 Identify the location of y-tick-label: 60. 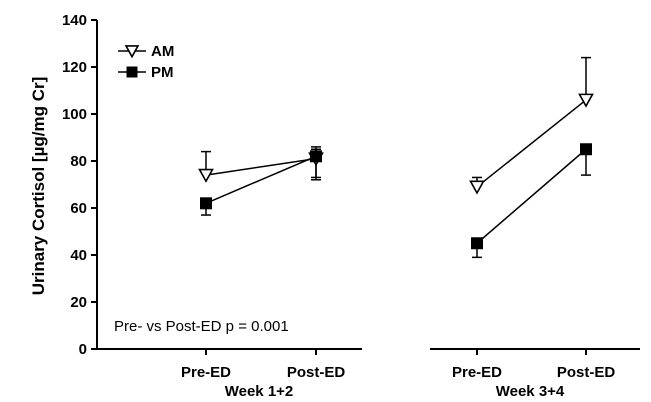
(78, 208).